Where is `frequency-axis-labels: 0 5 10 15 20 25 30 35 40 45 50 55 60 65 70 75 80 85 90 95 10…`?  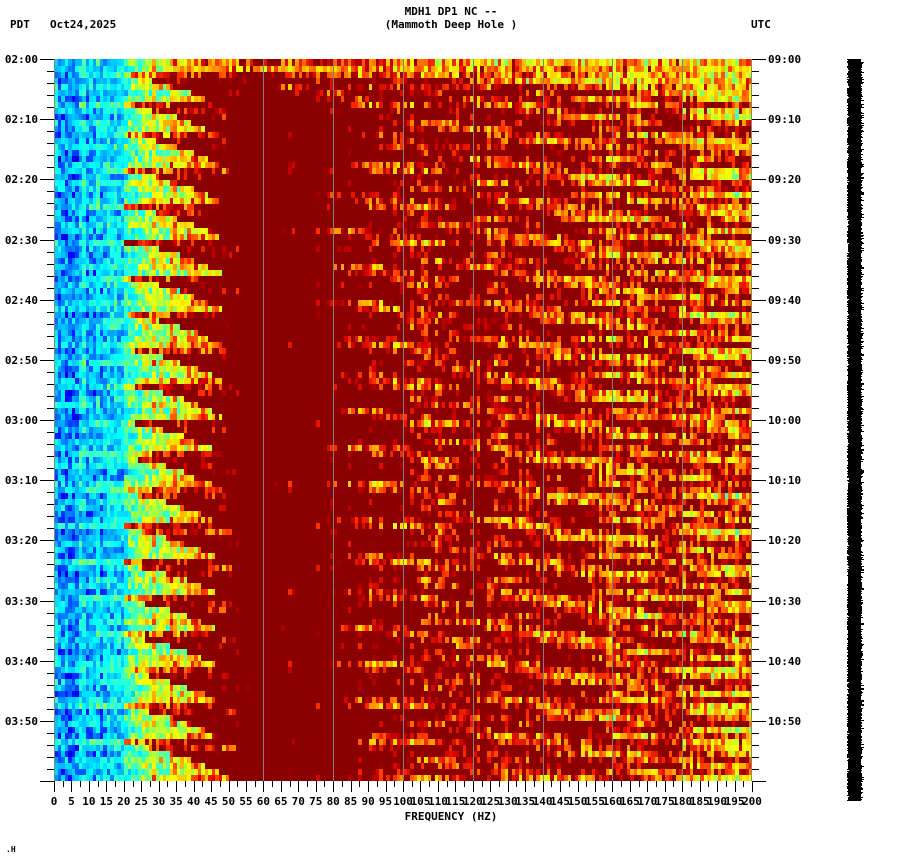 frequency-axis-labels: 0 5 10 15 20 25 30 35 40 45 50 55 60 65 70 75 80 85 90 95 10… is located at coordinates (451, 803).